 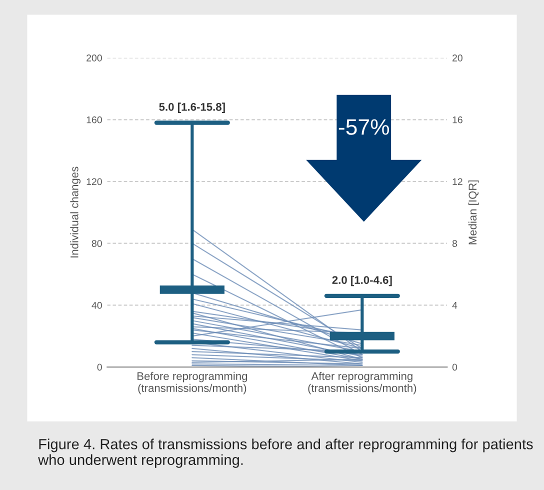 I want to click on y-tick-label: 80, so click(x=97, y=243).